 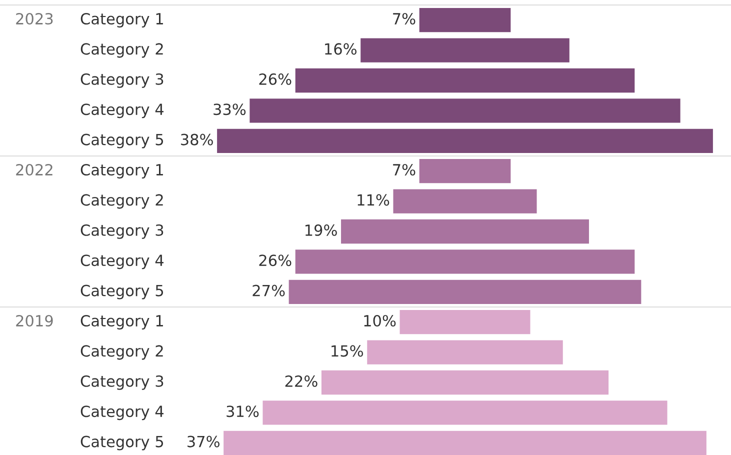 I want to click on data-label: 10%, so click(x=380, y=320).